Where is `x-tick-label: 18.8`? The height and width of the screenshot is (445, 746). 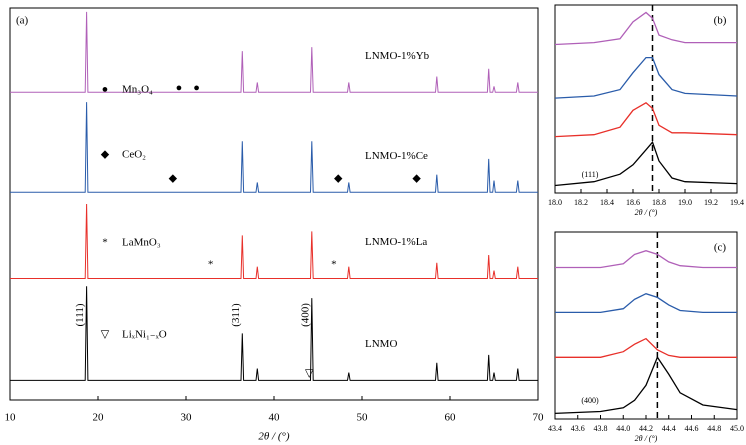 x-tick-label: 18.8 is located at coordinates (659, 202).